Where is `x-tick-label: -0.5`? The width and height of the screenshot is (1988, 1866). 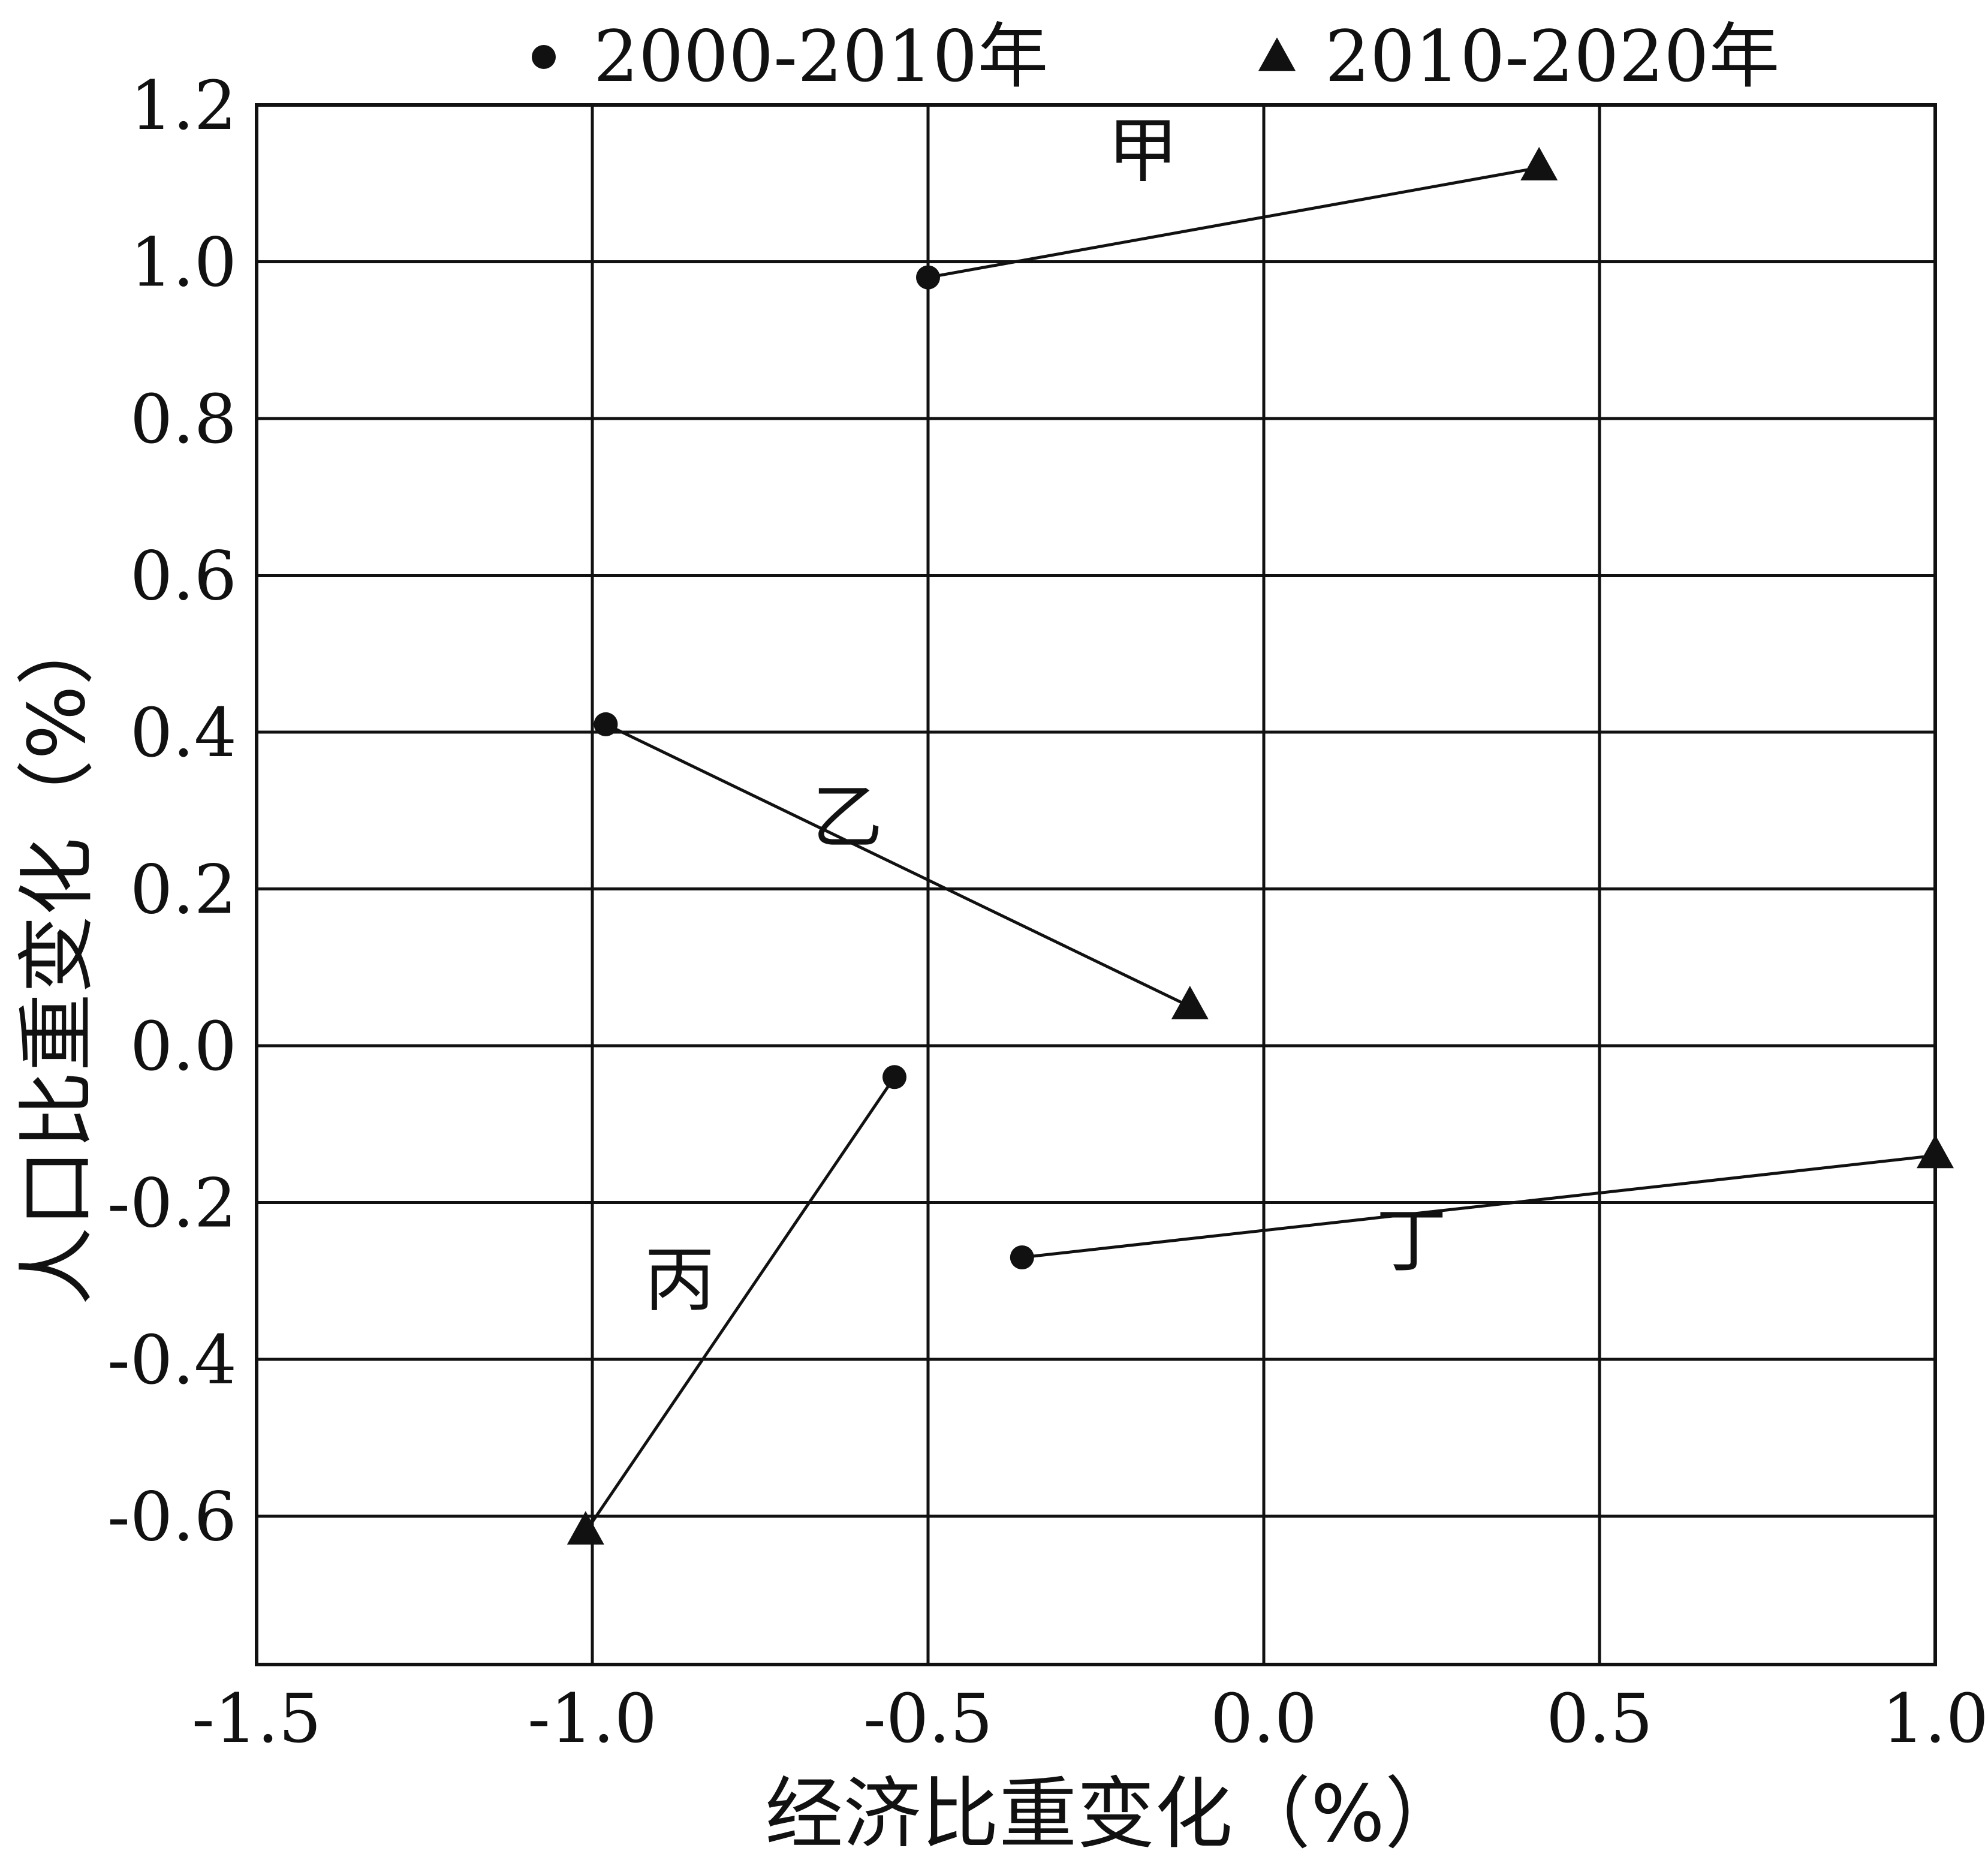 x-tick-label: -0.5 is located at coordinates (928, 1719).